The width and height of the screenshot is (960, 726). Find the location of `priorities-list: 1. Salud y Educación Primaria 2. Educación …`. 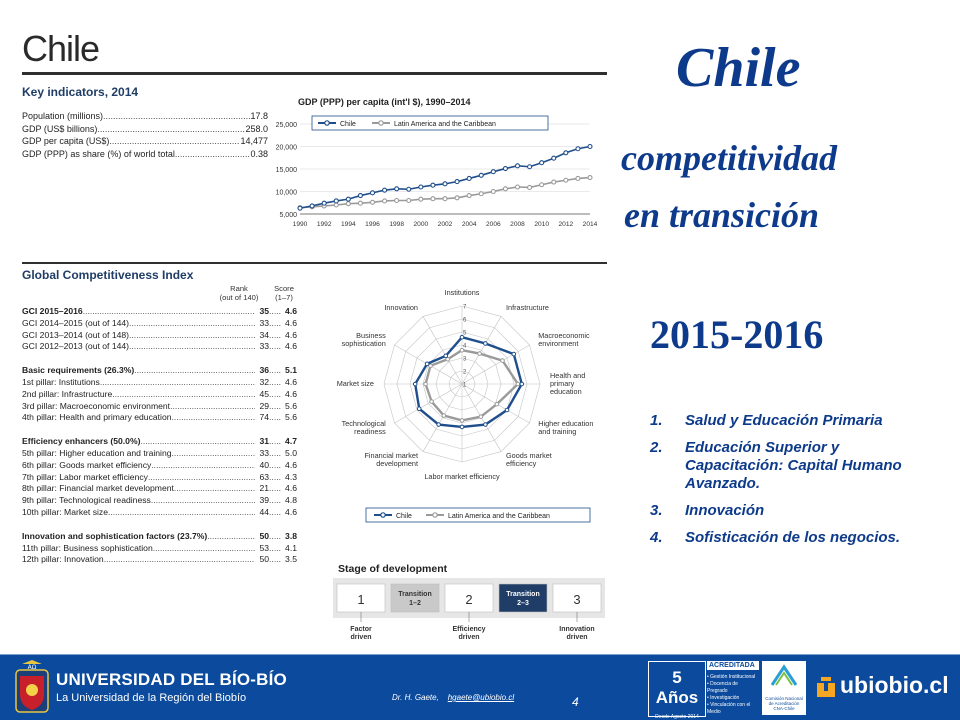

priorities-list: 1. Salud y Educación Primaria 2. Educación … is located at coordinates (795, 484).